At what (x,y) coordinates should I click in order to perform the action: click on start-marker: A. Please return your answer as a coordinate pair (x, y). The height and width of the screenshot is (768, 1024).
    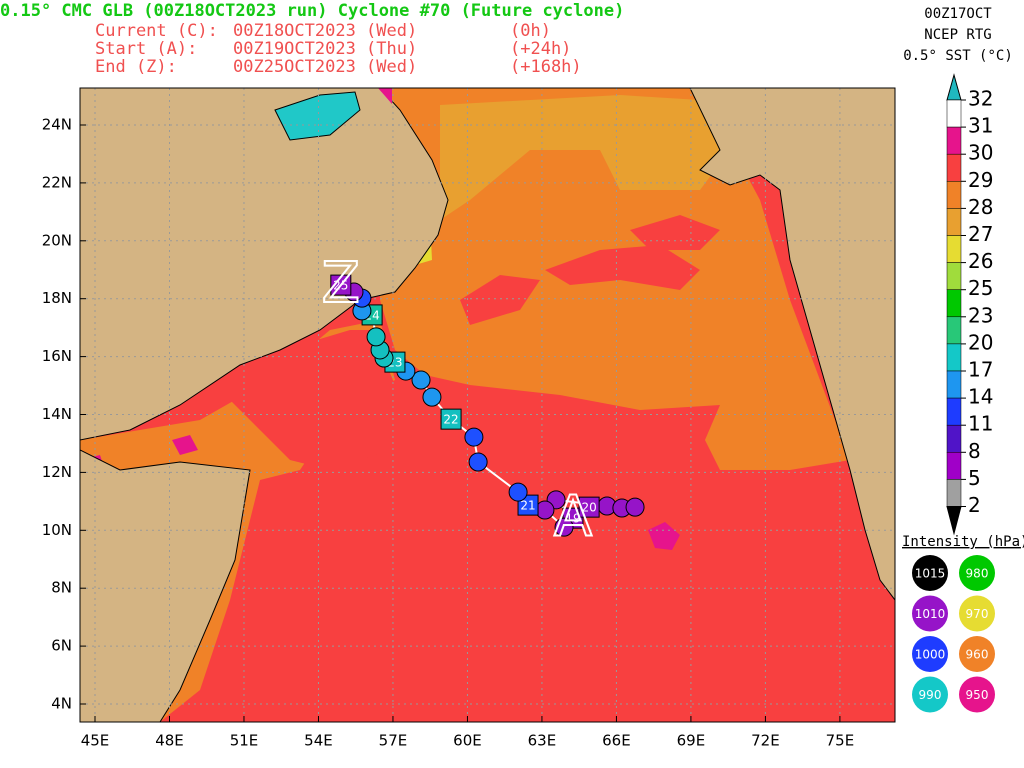
    Looking at the image, I should click on (573, 516).